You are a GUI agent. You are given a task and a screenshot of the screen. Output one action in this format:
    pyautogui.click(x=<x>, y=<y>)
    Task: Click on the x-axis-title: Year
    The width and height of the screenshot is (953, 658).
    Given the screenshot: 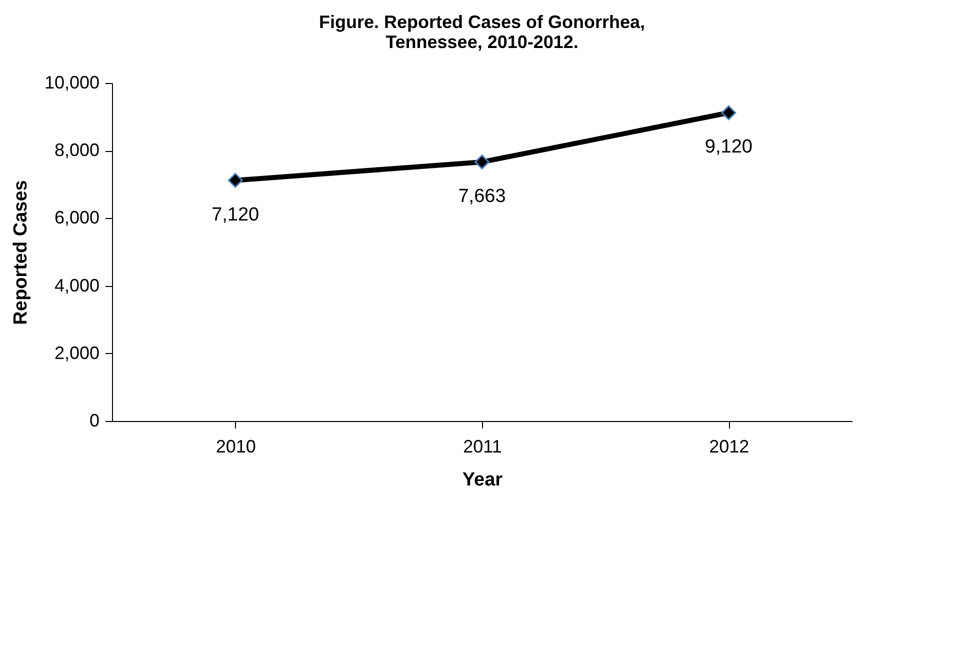 What is the action you would take?
    pyautogui.click(x=483, y=480)
    